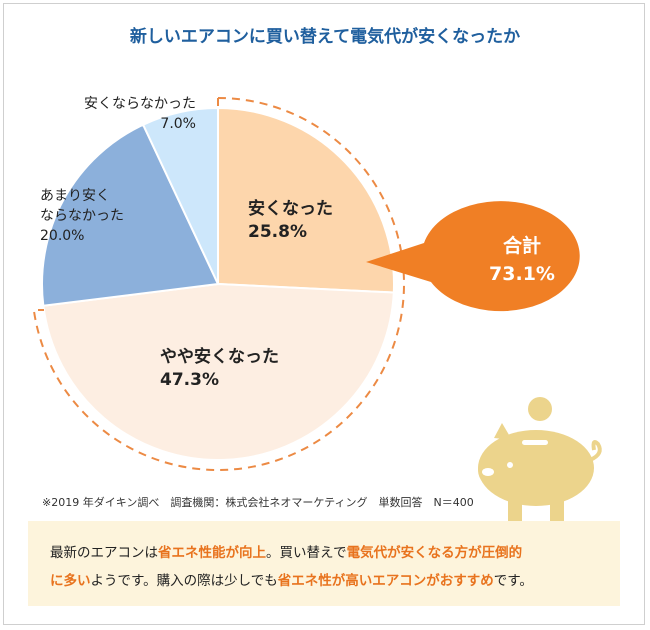  Describe the element at coordinates (325, 37) in the screenshot. I see `chart-title: 新しいエアコンに買い替えて電気代が安くなったか` at that location.